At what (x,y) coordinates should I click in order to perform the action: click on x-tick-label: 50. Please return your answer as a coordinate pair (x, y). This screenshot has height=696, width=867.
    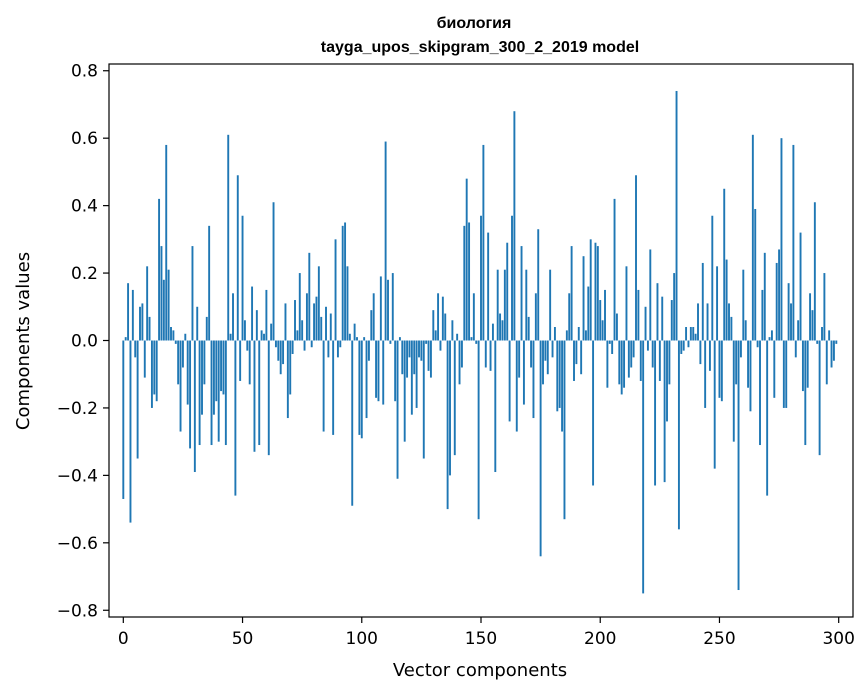
    Looking at the image, I should click on (243, 639).